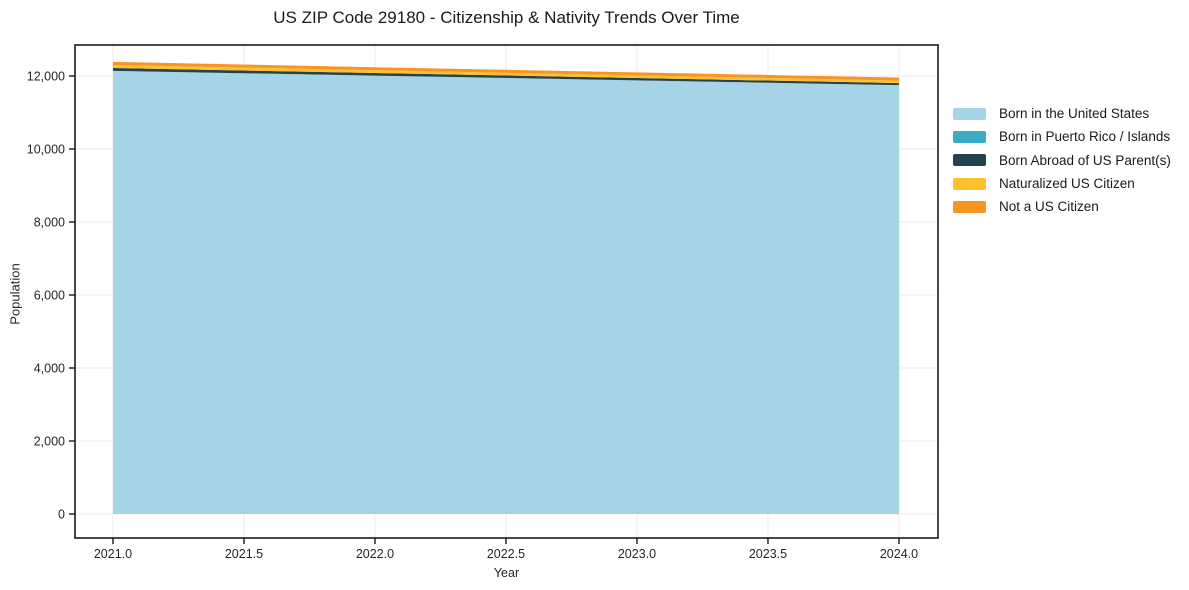  Describe the element at coordinates (15, 294) in the screenshot. I see `y-axis-label: Population` at that location.